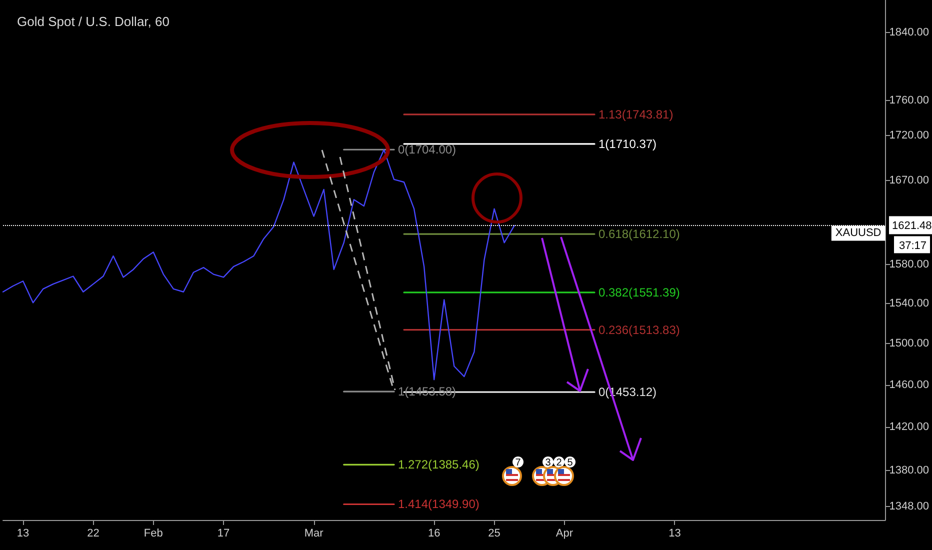  Describe the element at coordinates (909, 180) in the screenshot. I see `y-tick-label: 1670.00` at that location.